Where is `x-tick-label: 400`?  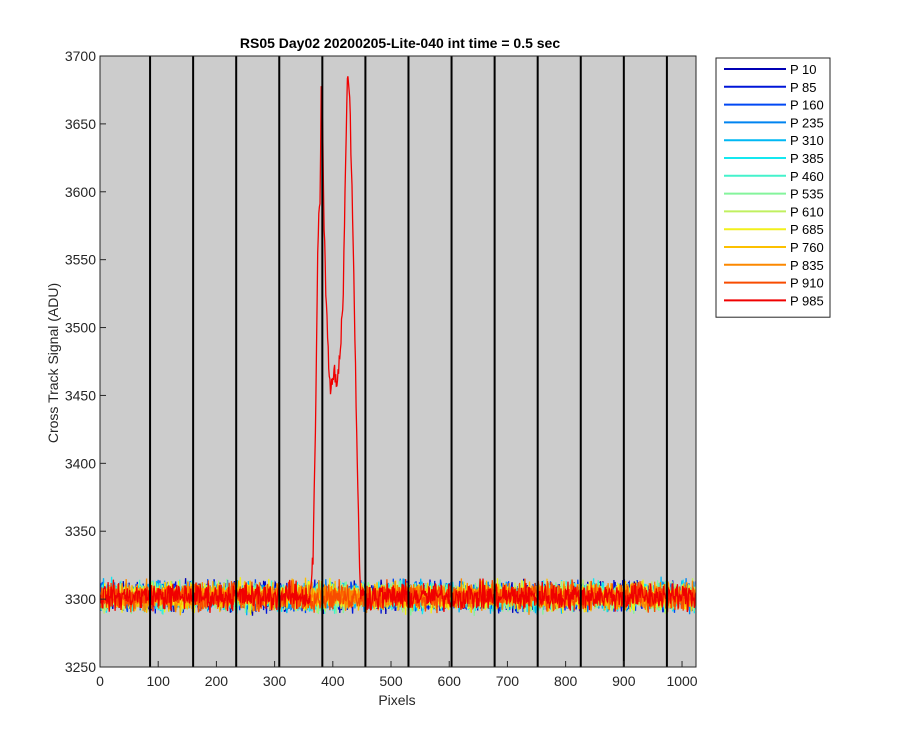
x-tick-label: 400 is located at coordinates (333, 681).